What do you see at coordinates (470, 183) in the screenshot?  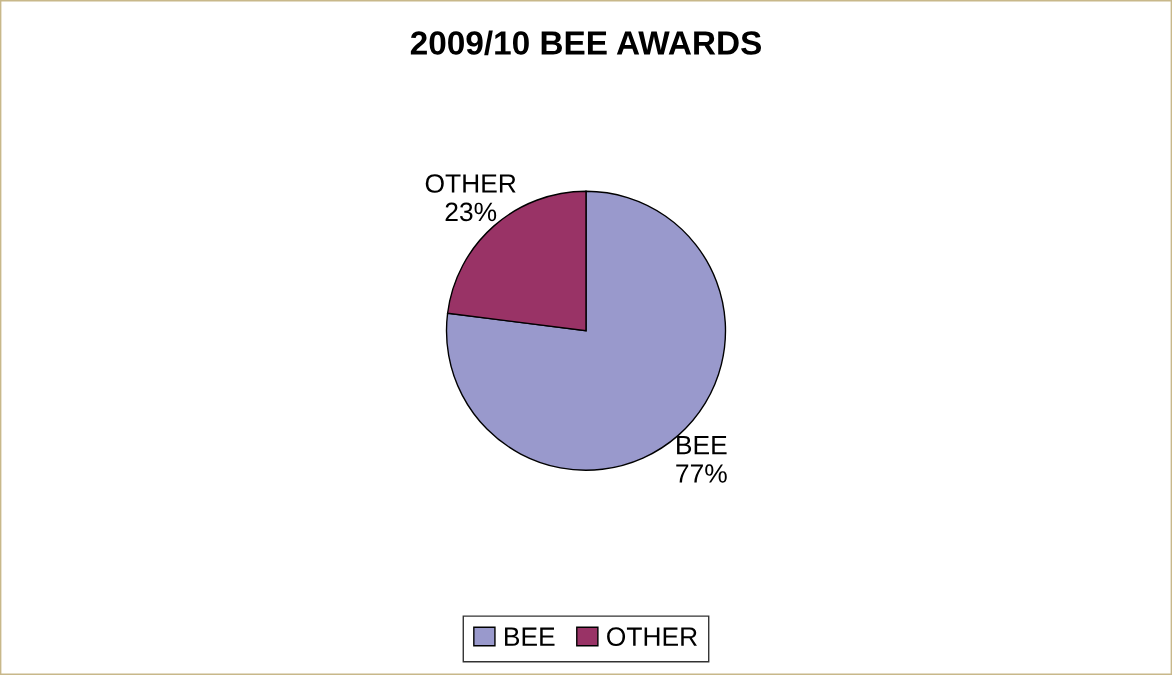 I see `slice-label: OTHER` at bounding box center [470, 183].